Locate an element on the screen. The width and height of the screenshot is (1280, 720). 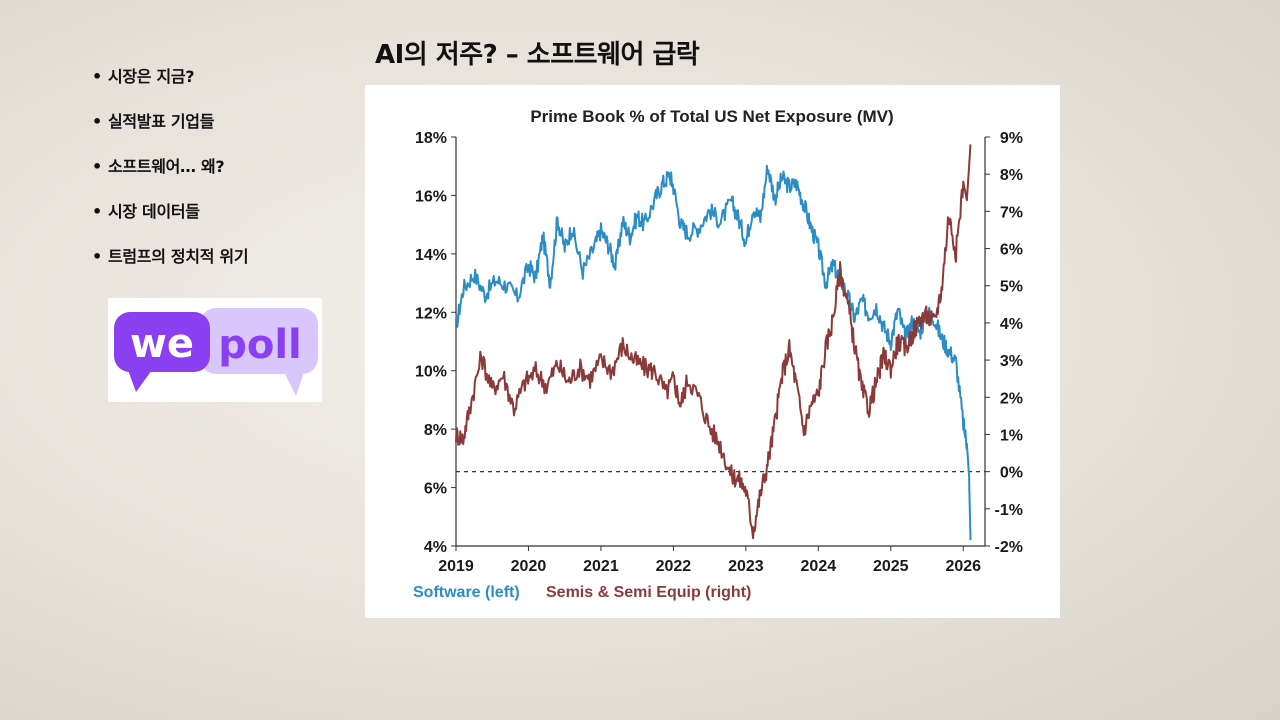
y-right-tick-label: 1% is located at coordinates (1011, 435).